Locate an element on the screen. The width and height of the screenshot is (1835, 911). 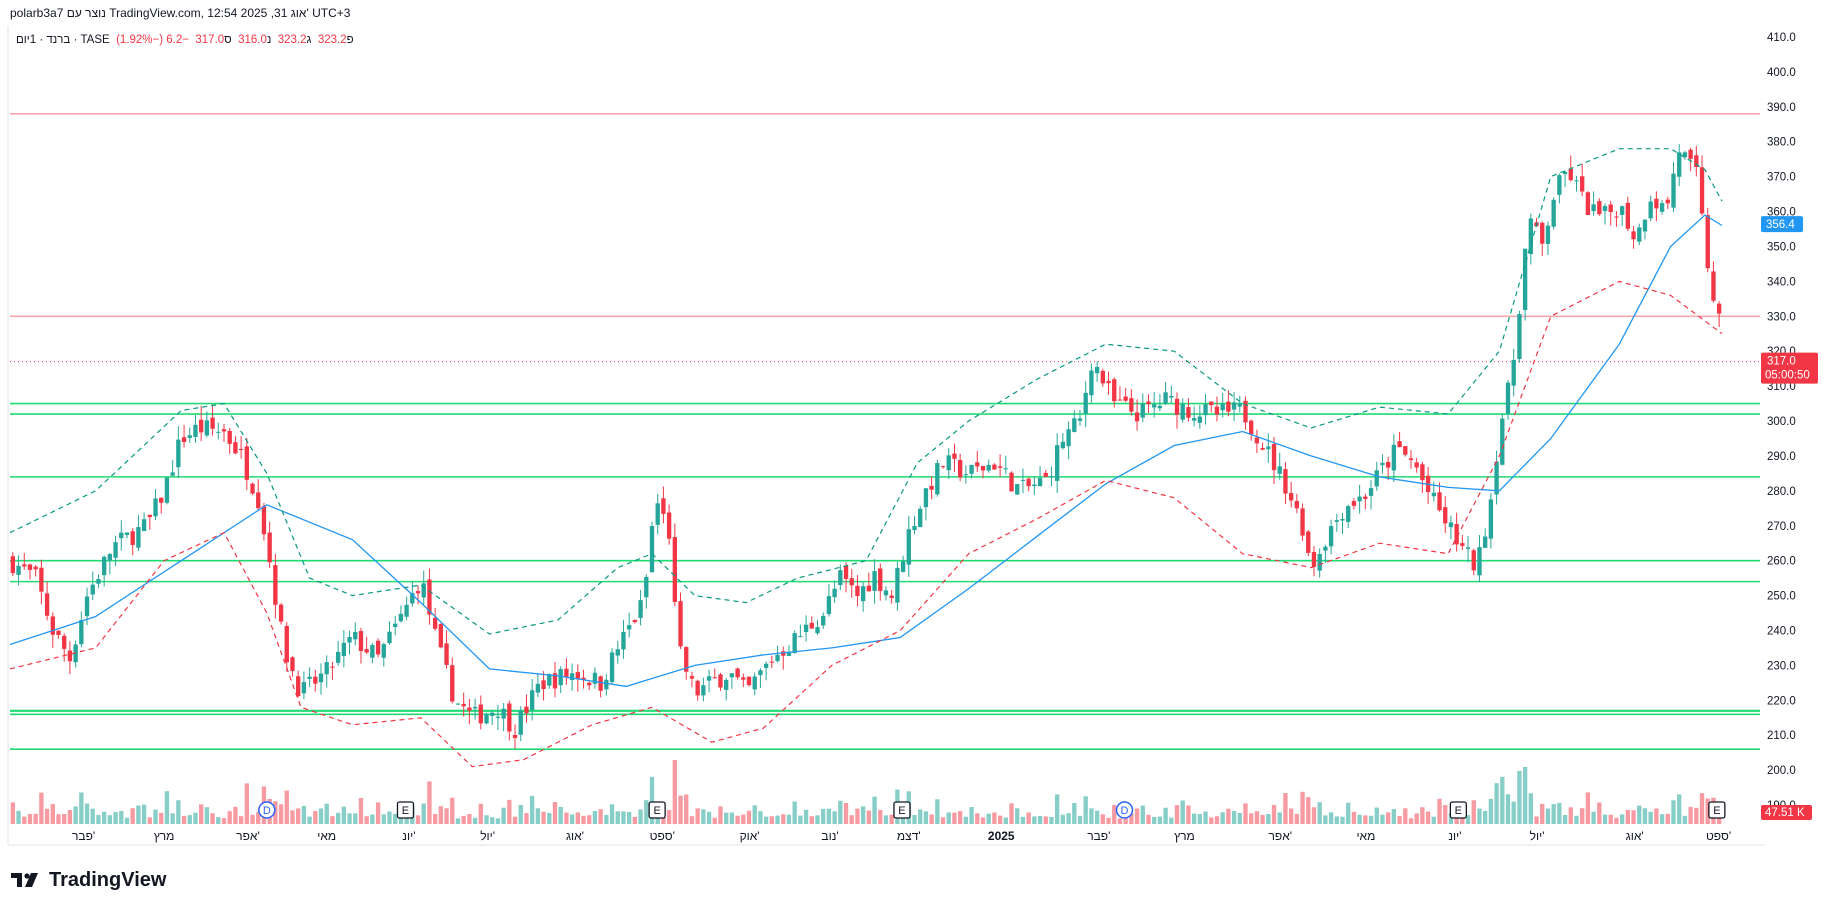
y-tick-label: 230.0 is located at coordinates (1781, 666).